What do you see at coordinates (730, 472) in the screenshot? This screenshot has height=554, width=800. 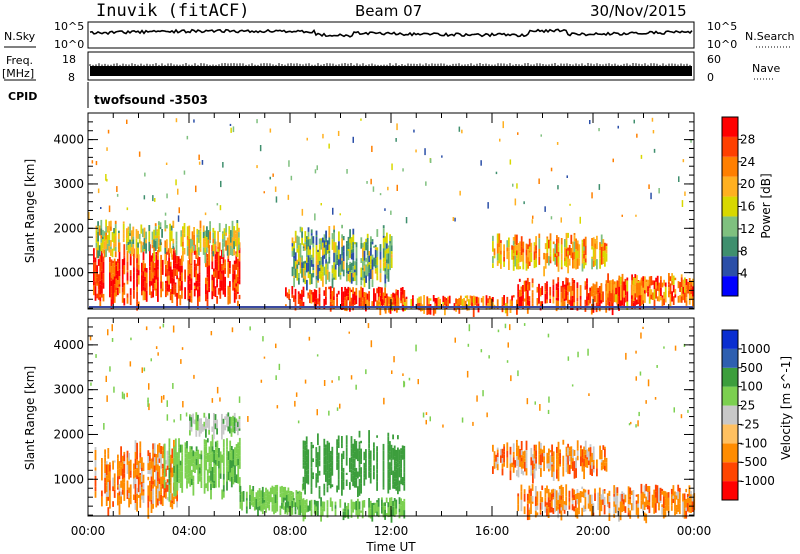 I see `colorbar-segment` at bounding box center [730, 472].